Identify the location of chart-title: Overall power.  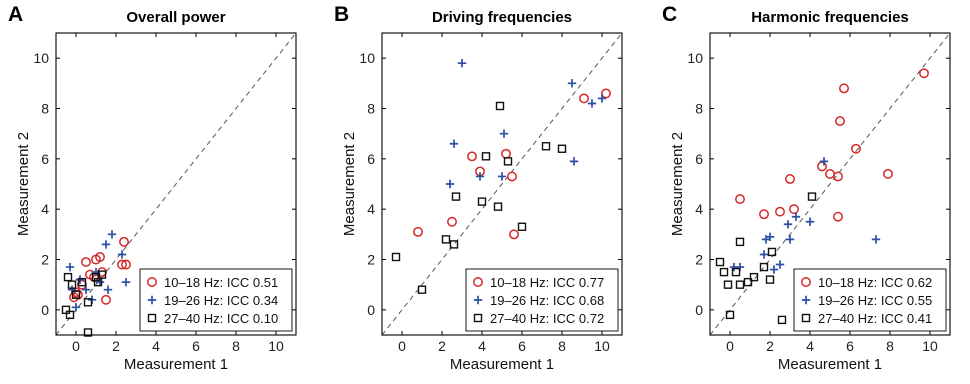
(175, 17).